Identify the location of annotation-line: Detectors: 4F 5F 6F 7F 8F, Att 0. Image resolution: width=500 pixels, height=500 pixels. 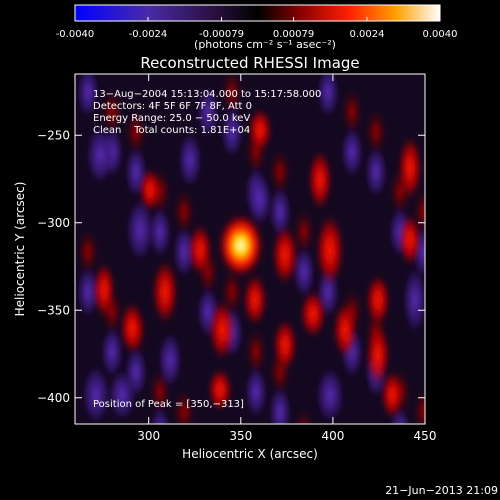
(172, 106).